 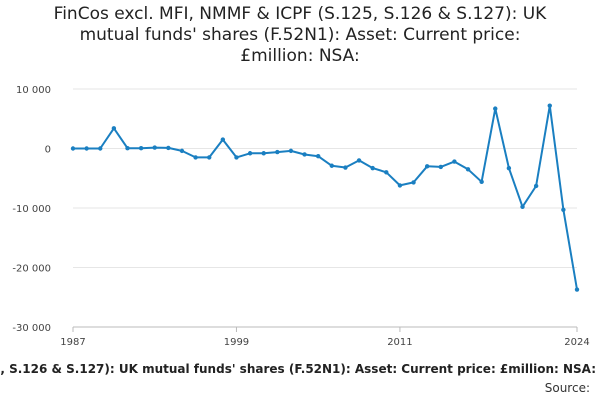 I want to click on x-tick-label: 1987, so click(x=72, y=342).